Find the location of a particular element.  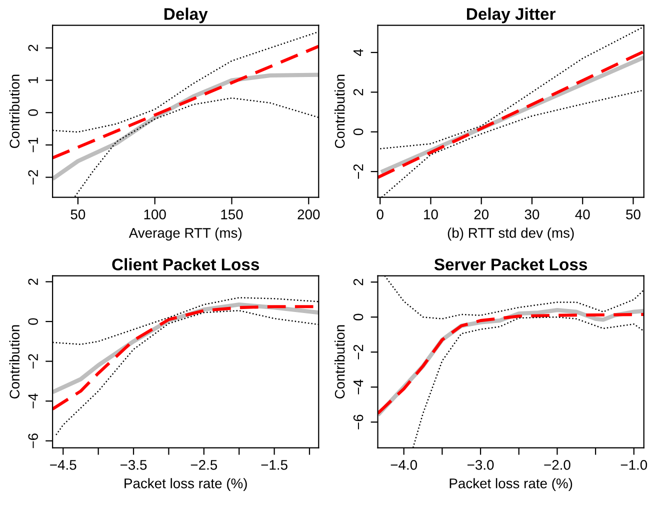

x-tick-label: −2.5 is located at coordinates (204, 465).